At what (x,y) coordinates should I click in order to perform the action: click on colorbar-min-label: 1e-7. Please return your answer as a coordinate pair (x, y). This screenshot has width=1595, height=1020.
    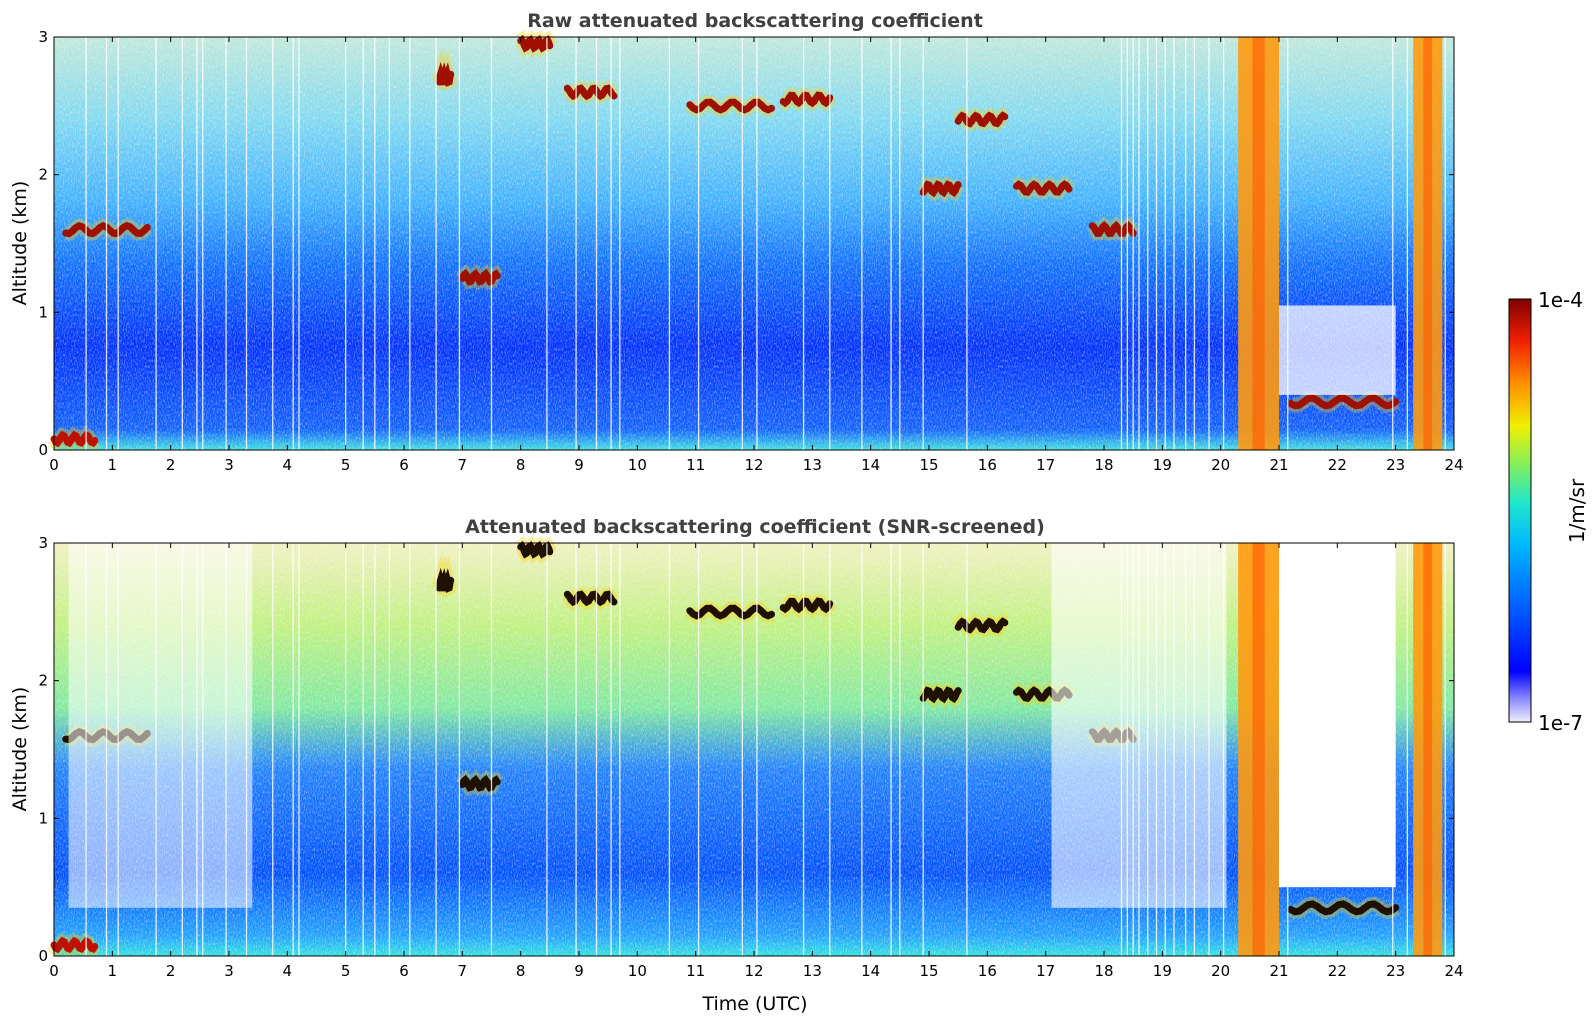
    Looking at the image, I should click on (1560, 723).